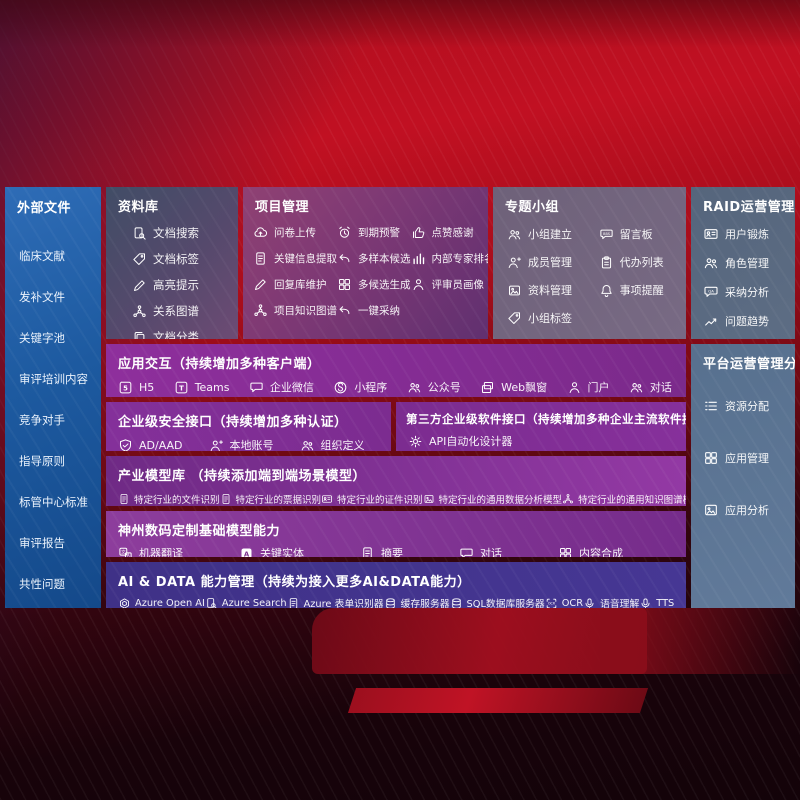 This screenshot has width=800, height=800. Describe the element at coordinates (606, 290) in the screenshot. I see `bell-icon` at that location.